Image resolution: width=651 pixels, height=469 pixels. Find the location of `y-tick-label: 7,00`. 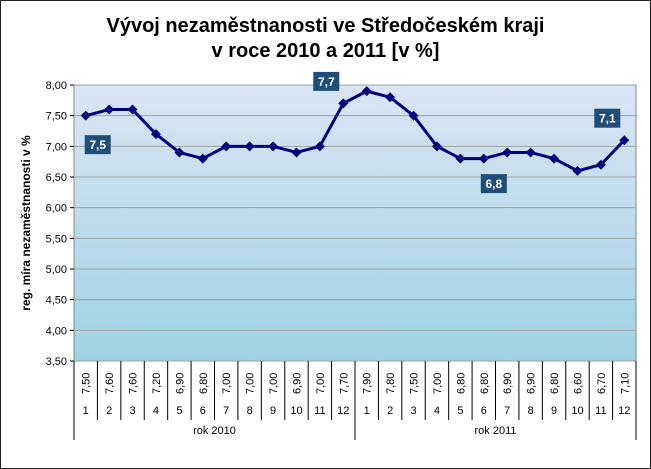

y-tick-label: 7,00 is located at coordinates (56, 147).